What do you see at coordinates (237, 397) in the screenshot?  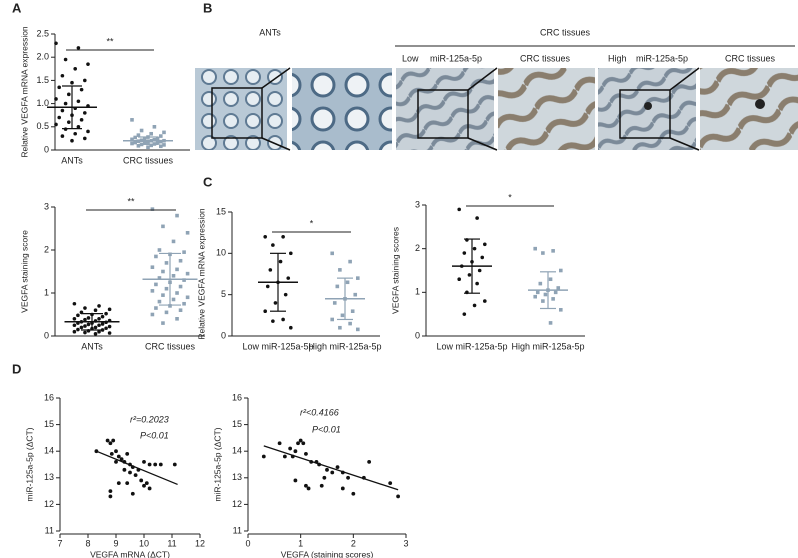 I see `y-tick-label: 16` at bounding box center [237, 397].